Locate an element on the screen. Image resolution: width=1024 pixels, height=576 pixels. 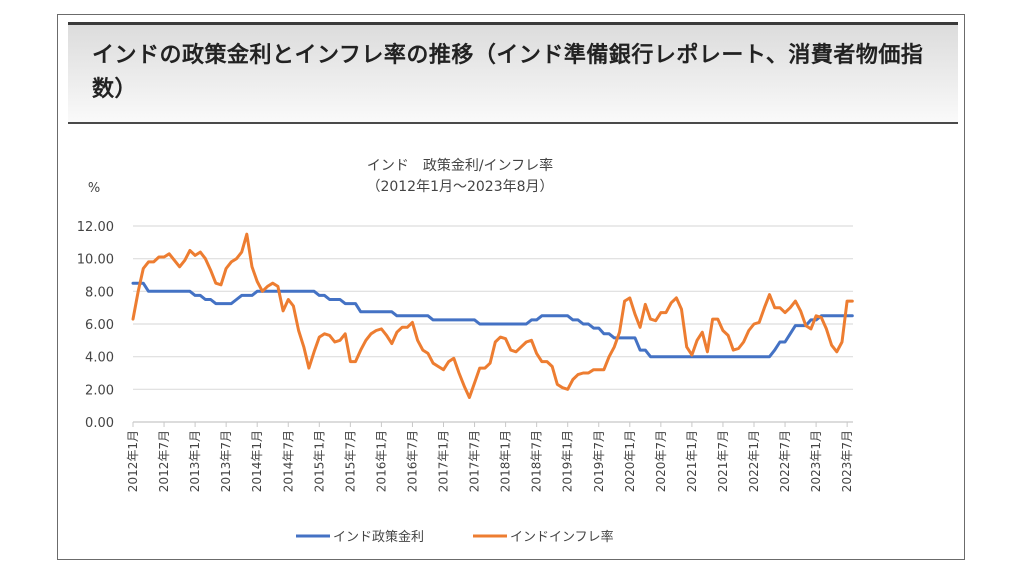
y-tick-label: 8.00 is located at coordinates (99, 292).